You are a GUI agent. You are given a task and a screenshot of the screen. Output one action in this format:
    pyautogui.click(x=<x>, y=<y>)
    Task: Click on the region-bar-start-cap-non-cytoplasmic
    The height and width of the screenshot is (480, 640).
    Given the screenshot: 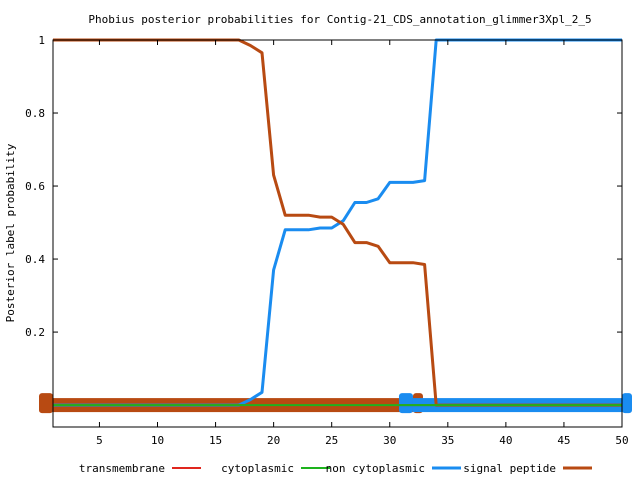 What is the action you would take?
    pyautogui.click(x=405, y=403)
    